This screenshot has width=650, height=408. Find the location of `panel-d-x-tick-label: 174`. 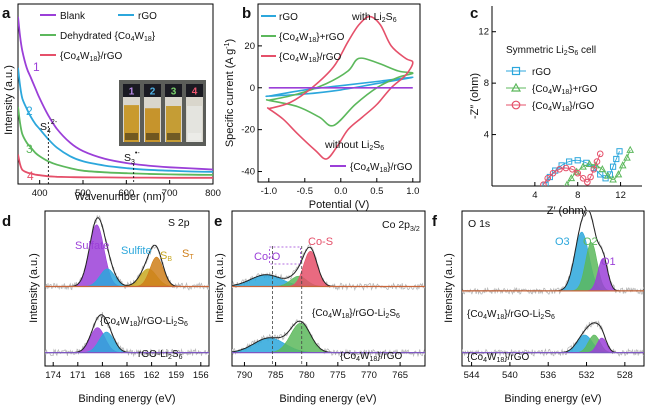

panel-d-x-tick-label: 174 is located at coordinates (53, 375).